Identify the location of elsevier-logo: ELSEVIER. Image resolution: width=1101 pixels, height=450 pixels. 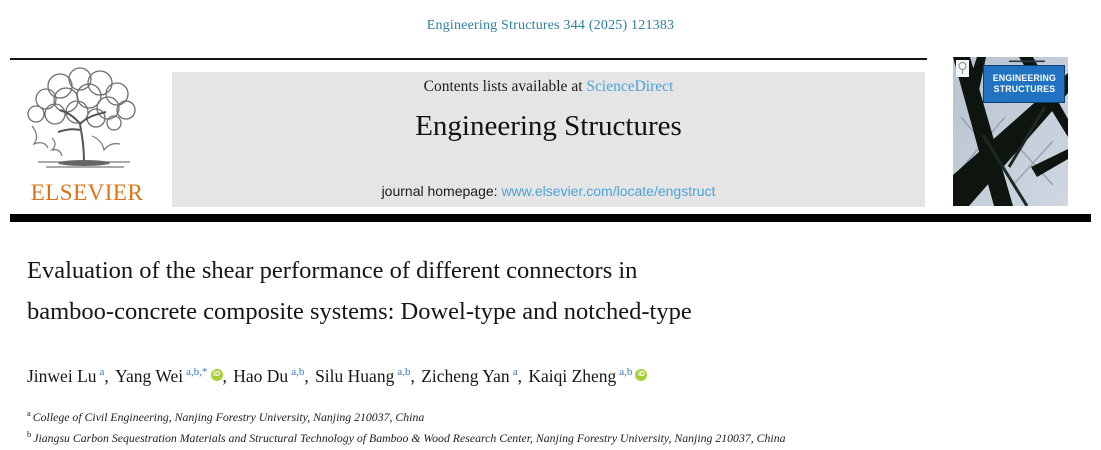
(87, 137).